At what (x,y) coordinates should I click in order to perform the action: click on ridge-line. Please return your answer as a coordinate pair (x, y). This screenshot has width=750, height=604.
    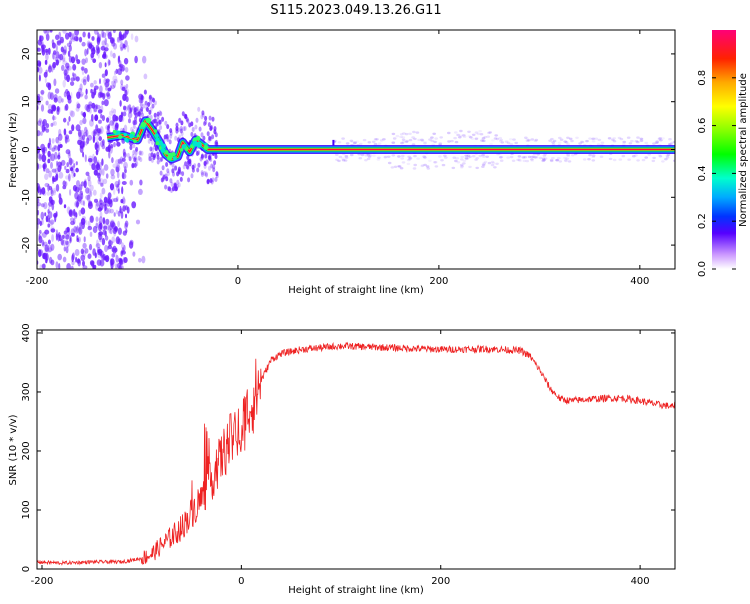
    Looking at the image, I should click on (391, 140).